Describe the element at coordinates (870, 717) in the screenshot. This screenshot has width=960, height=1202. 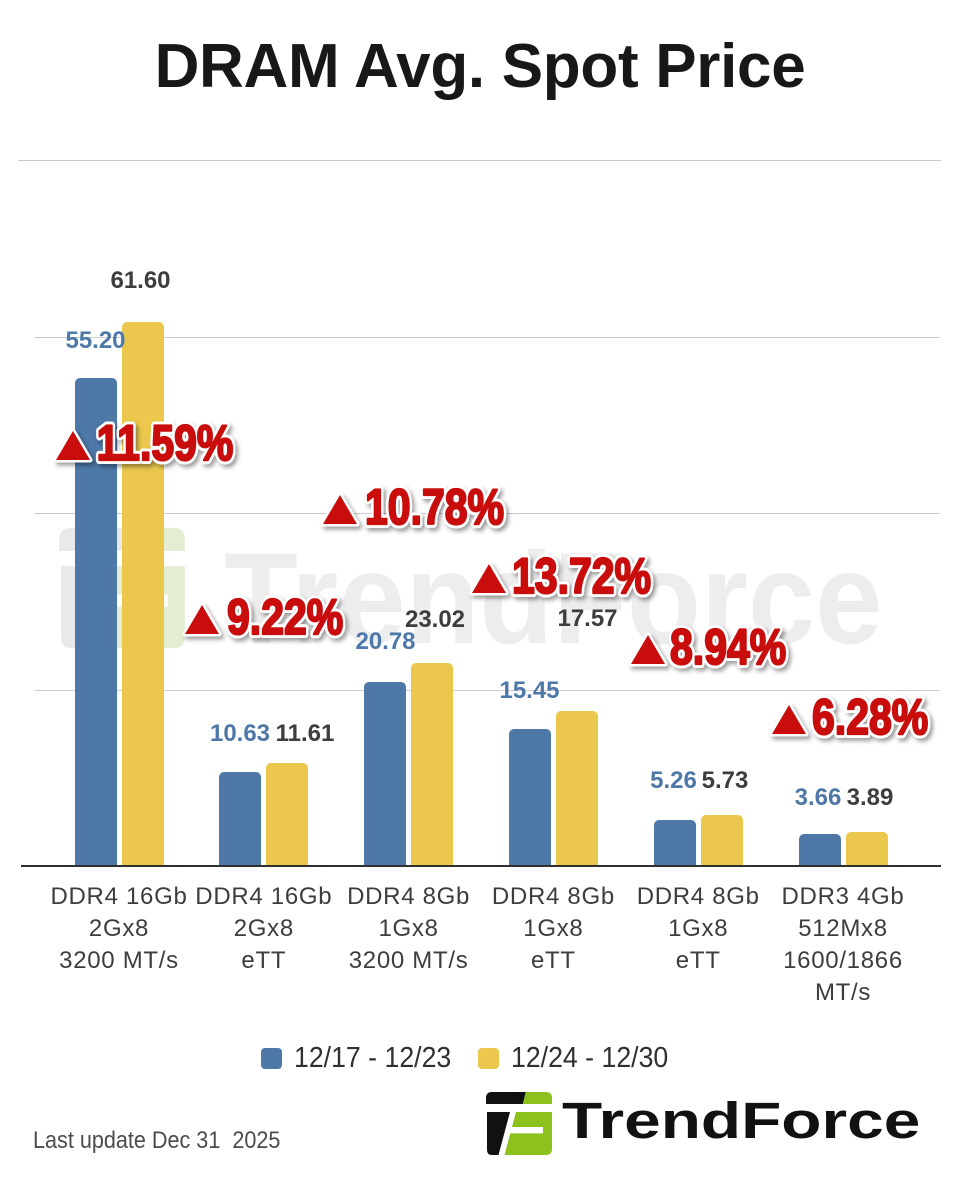
I see `svg-text: 6.28%` at that location.